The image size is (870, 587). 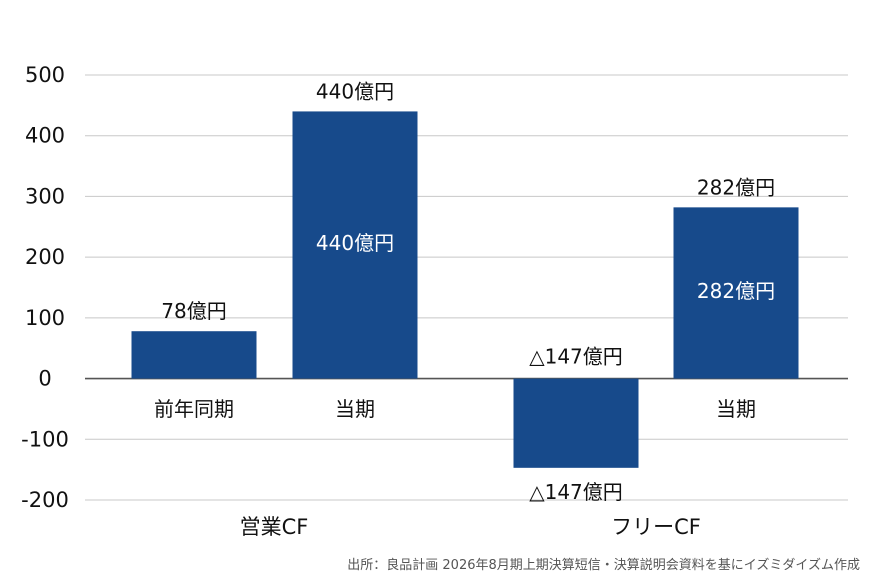 What do you see at coordinates (45, 318) in the screenshot?
I see `y-tick-label: 100` at bounding box center [45, 318].